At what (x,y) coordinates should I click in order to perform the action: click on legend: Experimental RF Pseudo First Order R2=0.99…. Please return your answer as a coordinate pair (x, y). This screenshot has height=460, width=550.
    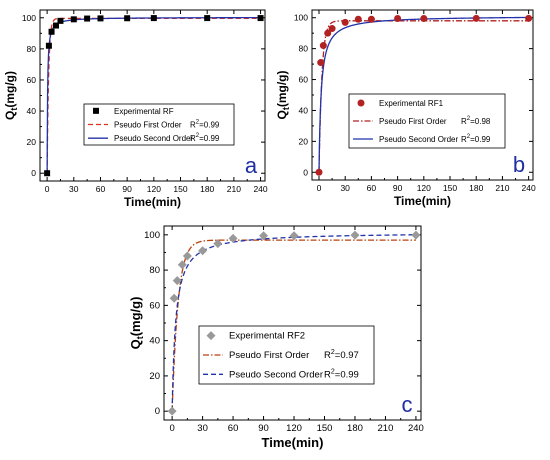
    Looking at the image, I should click on (159, 124).